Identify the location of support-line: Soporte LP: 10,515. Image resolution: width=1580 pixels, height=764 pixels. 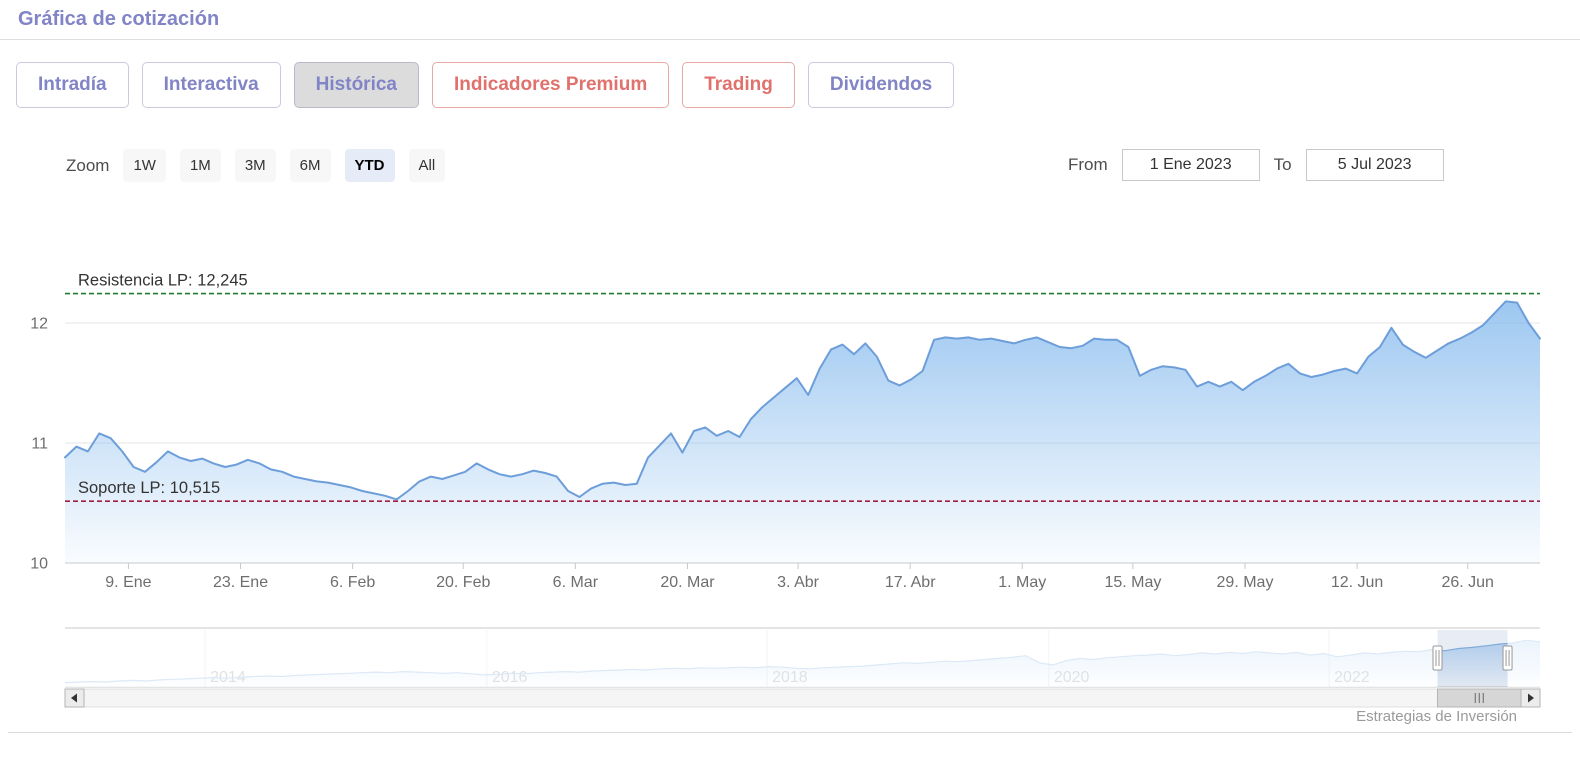
(802, 491).